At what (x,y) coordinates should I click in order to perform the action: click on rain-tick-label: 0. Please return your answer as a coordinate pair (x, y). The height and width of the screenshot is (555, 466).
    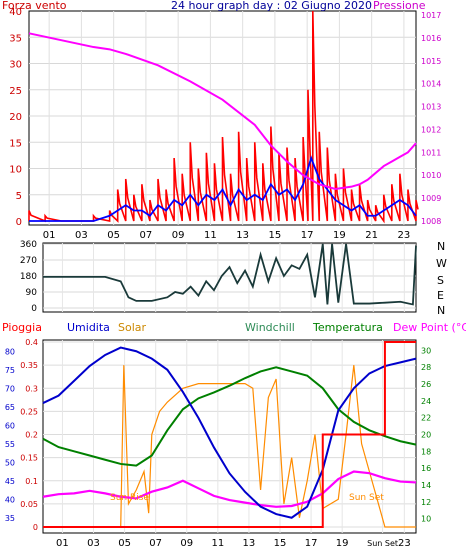
    Looking at the image, I should click on (35, 527).